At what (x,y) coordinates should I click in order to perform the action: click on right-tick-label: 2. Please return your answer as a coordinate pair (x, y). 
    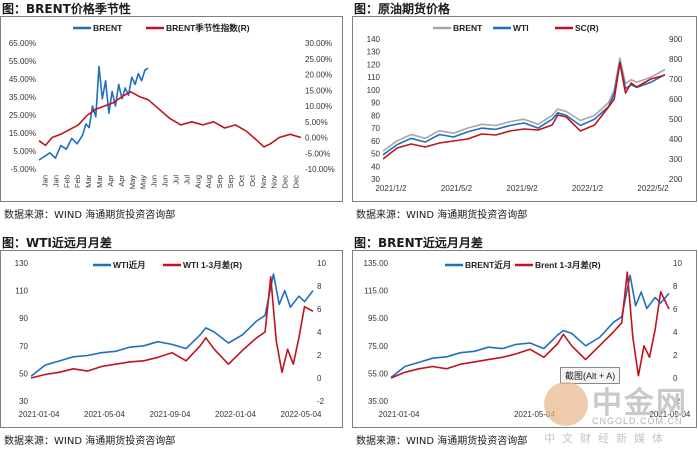
    Looking at the image, I should click on (319, 355).